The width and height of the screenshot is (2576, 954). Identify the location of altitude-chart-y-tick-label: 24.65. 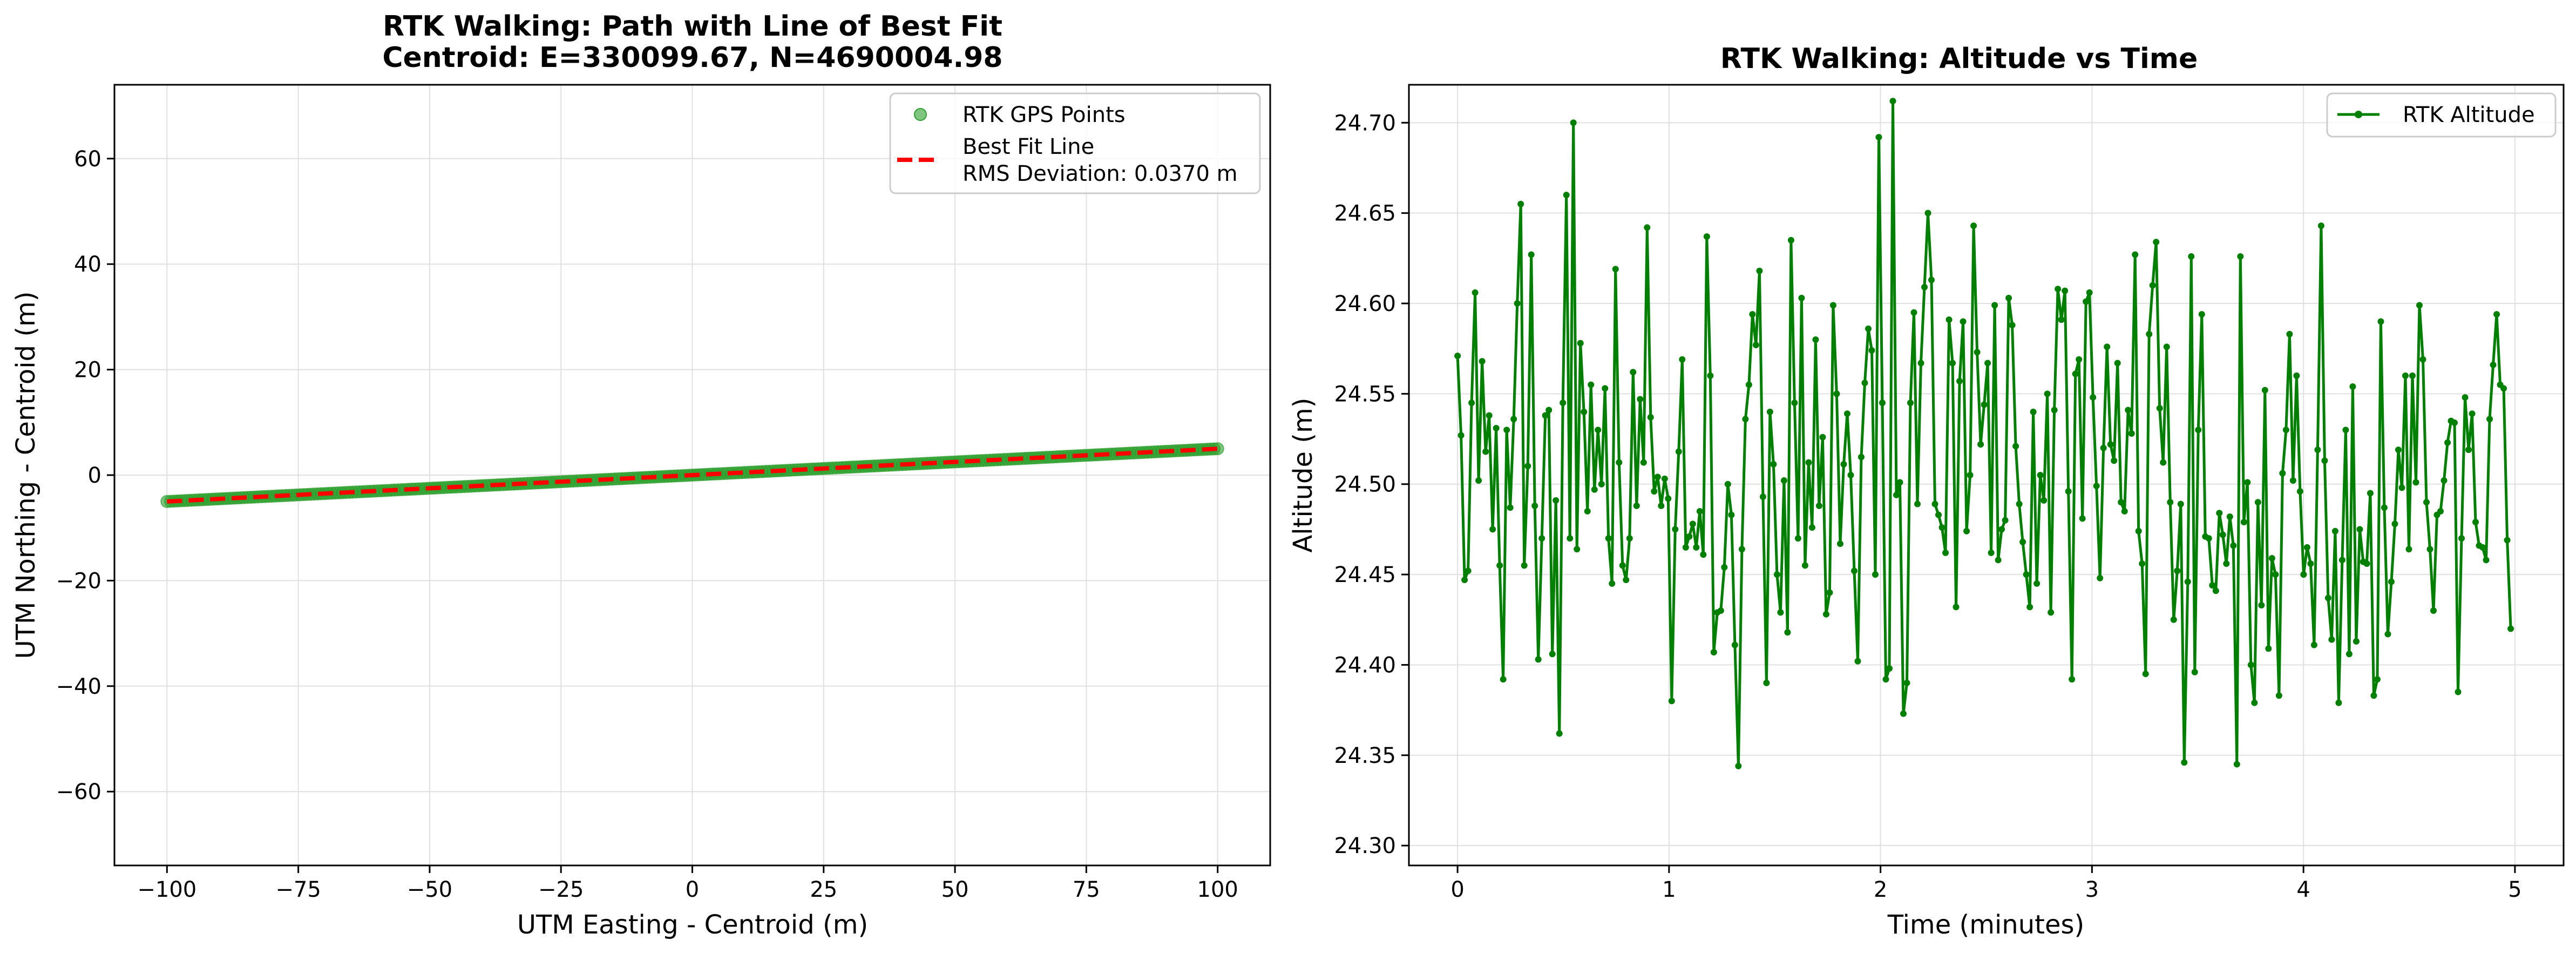
(1365, 213).